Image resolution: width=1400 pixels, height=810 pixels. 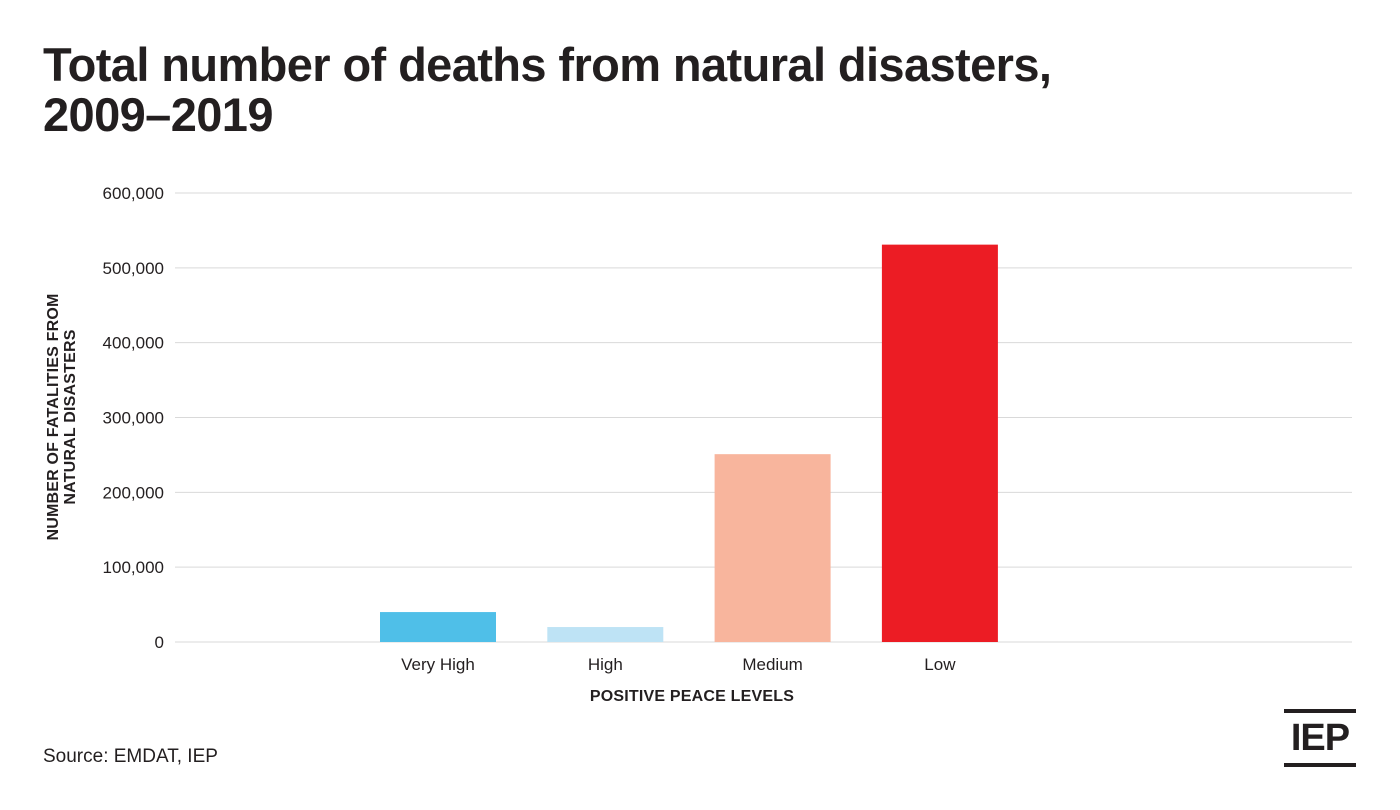 What do you see at coordinates (133, 268) in the screenshot?
I see `y-tick-label: 500,000` at bounding box center [133, 268].